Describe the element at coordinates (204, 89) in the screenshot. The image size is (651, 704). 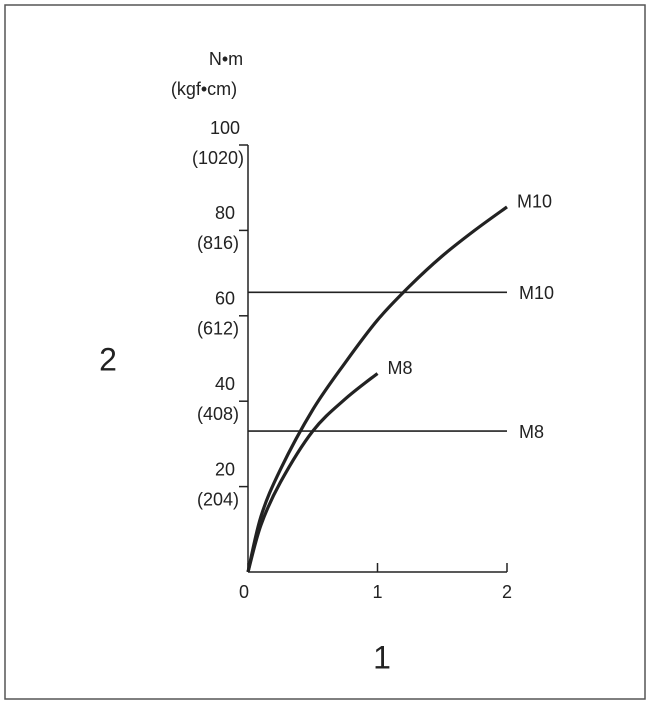
I see `y2-unit: (kgf•cm)` at that location.